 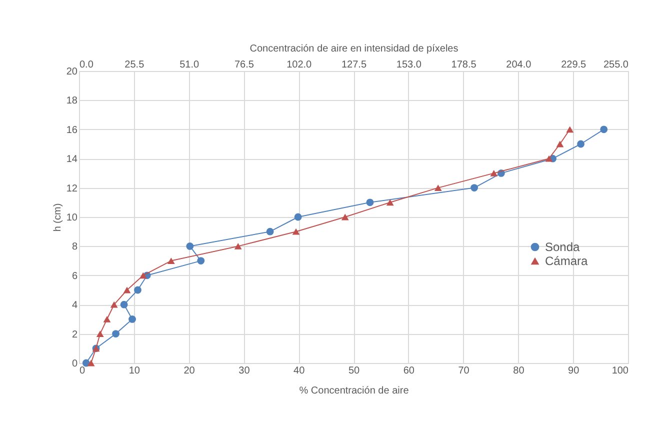 What do you see at coordinates (72, 130) in the screenshot?
I see `y-tick-label: 16` at bounding box center [72, 130].